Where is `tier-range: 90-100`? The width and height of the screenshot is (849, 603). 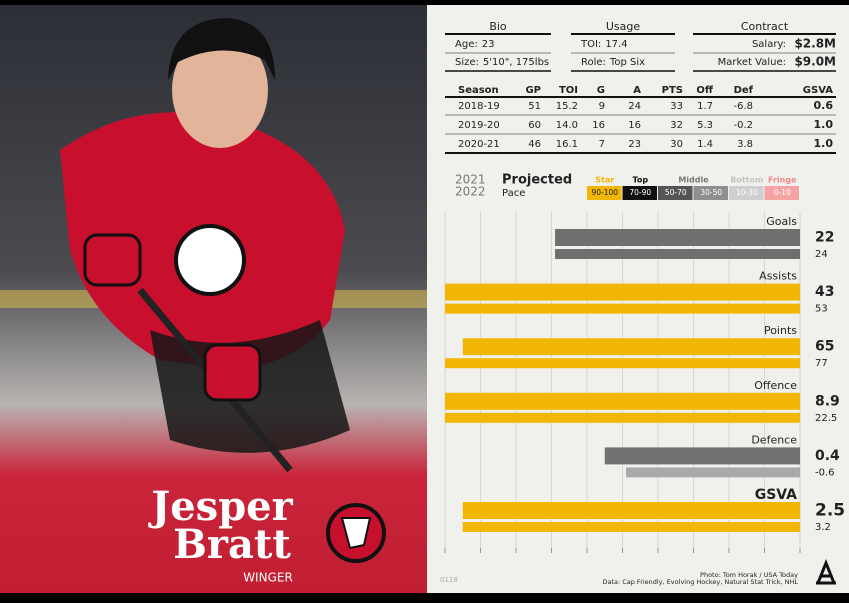 tier-range: 90-100 is located at coordinates (604, 192).